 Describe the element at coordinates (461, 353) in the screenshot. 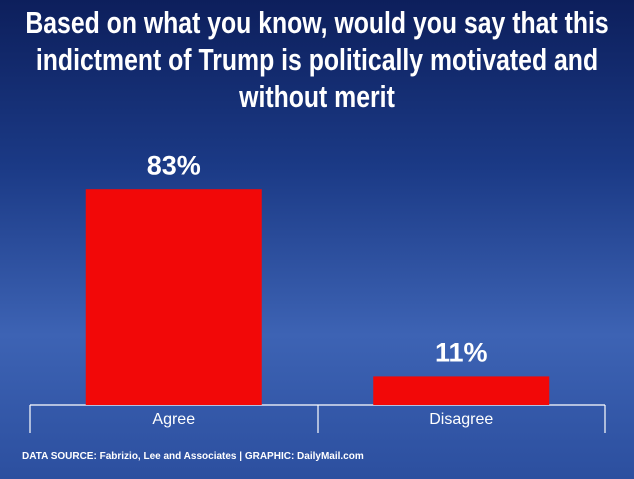

I see `value-label: 11%` at that location.